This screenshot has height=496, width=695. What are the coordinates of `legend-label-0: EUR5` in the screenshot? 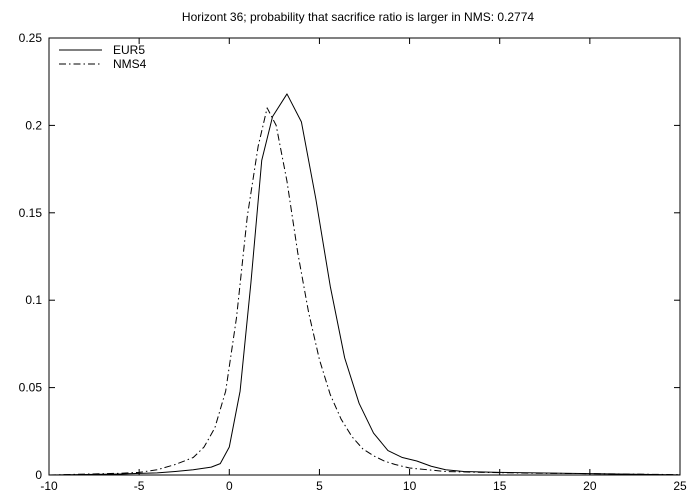 It's located at (129, 50).